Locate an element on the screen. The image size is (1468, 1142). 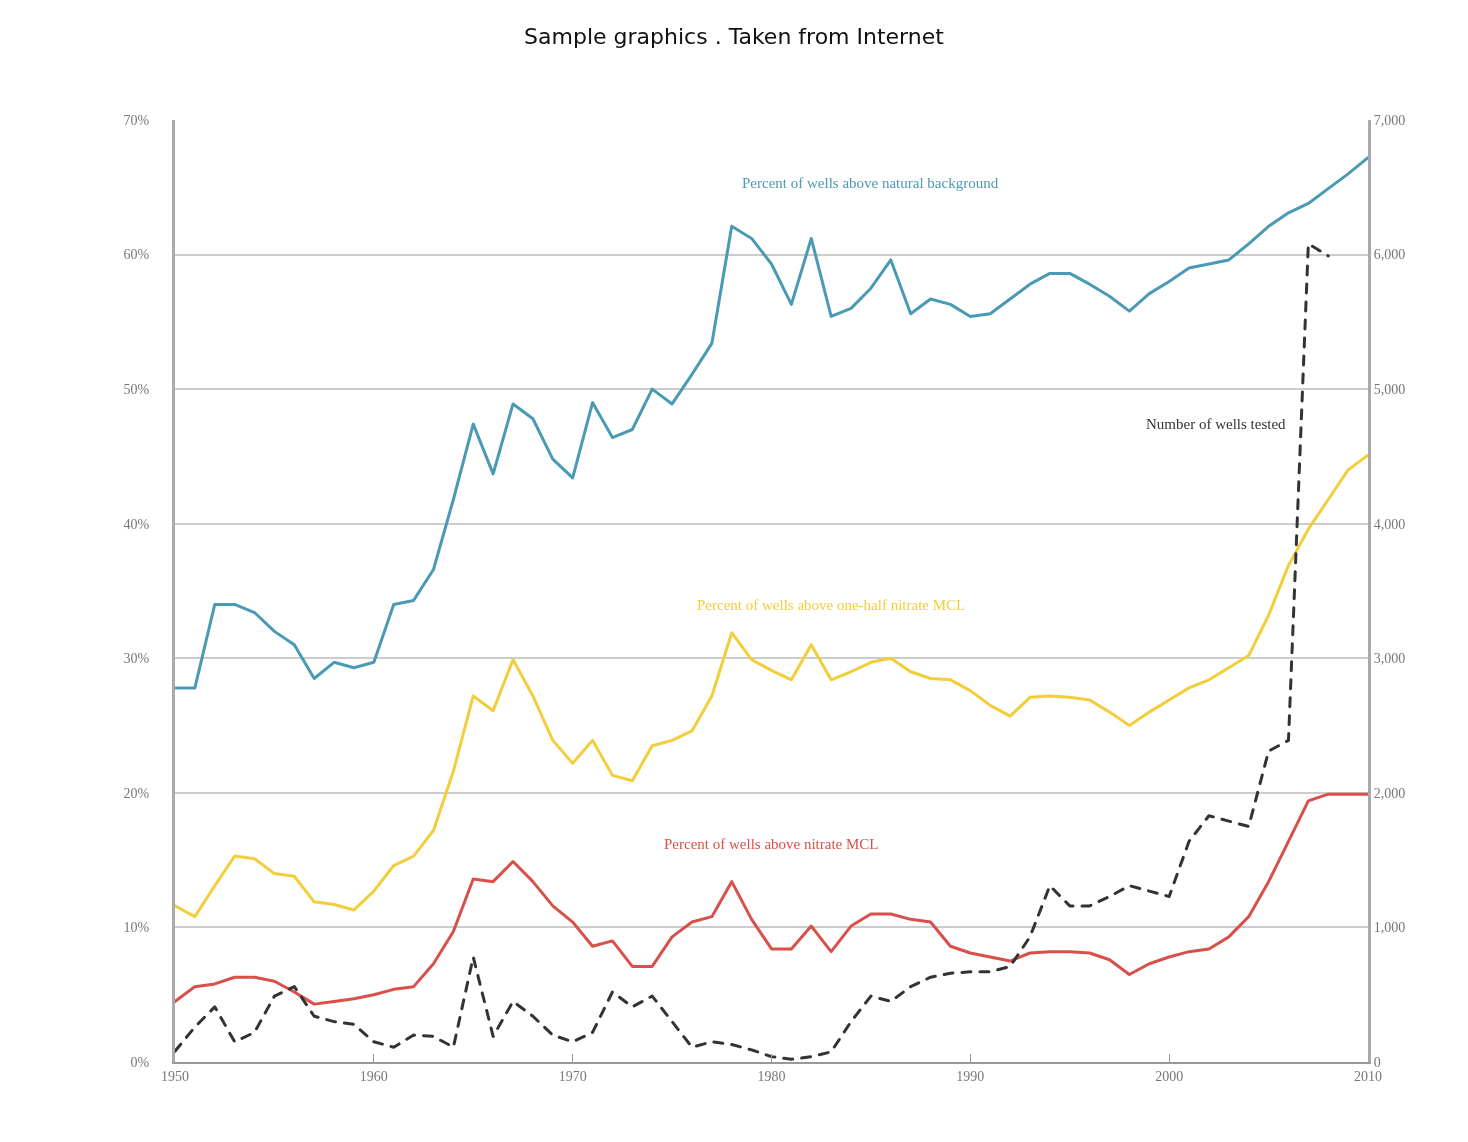
y2-tick-label: 2,000 is located at coordinates (1389, 793).